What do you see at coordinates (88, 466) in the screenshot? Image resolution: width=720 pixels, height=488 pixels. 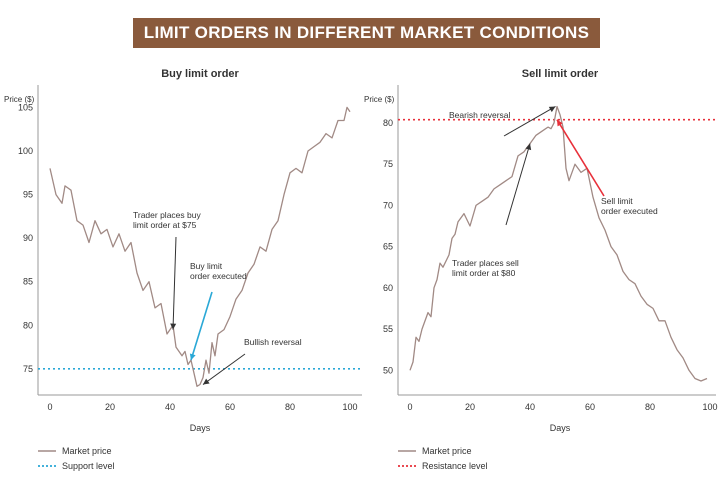 I see `legend-label: Support level` at bounding box center [88, 466].